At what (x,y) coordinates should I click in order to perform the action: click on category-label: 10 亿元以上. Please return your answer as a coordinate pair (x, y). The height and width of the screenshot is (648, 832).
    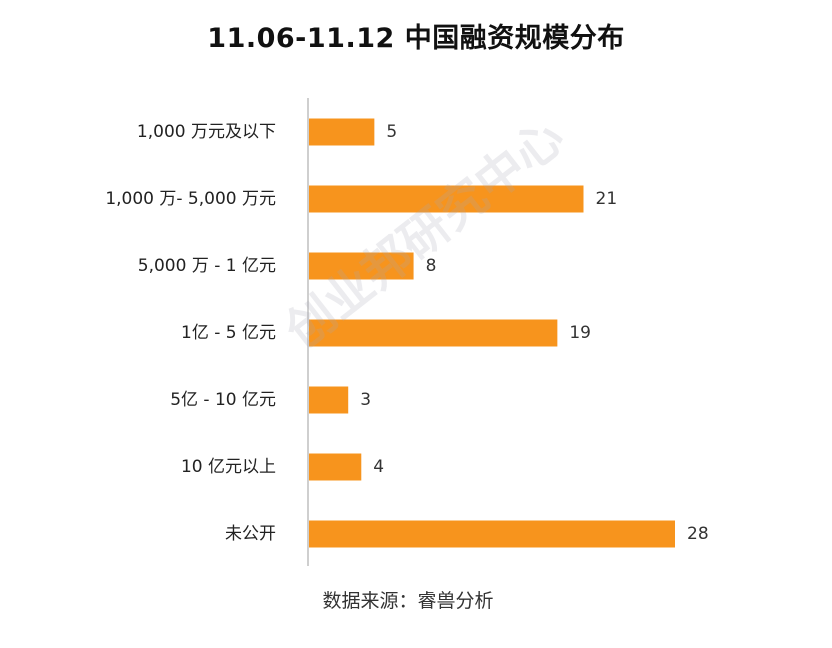
    Looking at the image, I should click on (228, 467).